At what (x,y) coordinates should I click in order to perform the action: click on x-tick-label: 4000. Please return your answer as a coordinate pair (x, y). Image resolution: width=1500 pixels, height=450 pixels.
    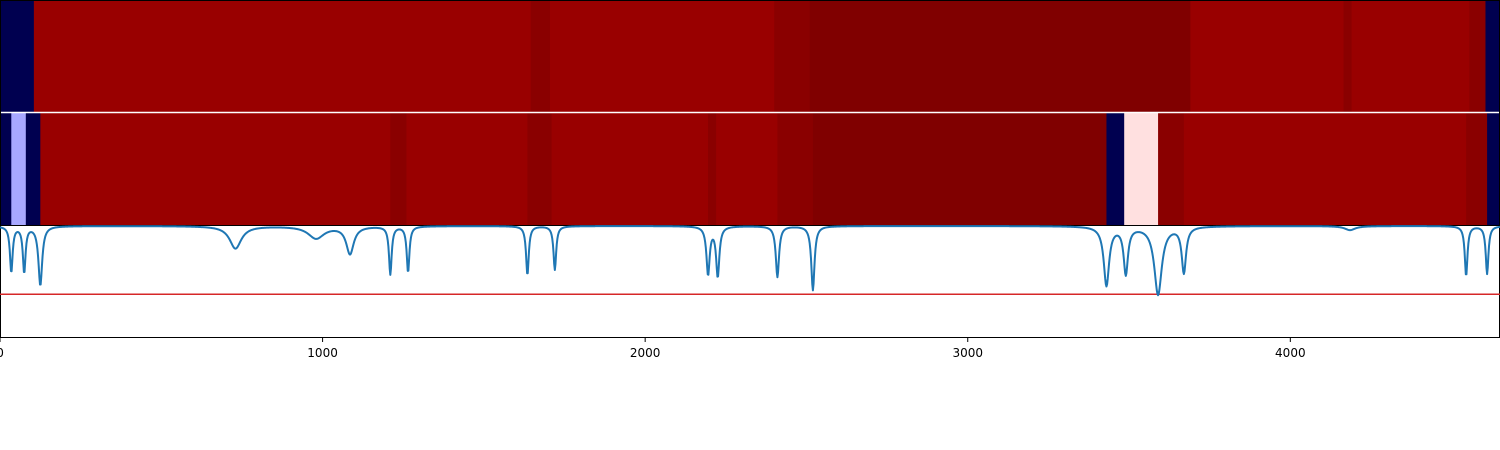
    Looking at the image, I should click on (1290, 353).